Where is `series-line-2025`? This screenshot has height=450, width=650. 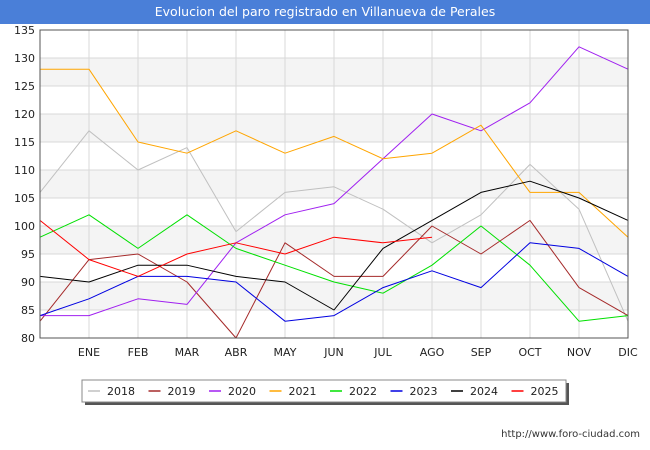
series-line-2025 is located at coordinates (236, 248).